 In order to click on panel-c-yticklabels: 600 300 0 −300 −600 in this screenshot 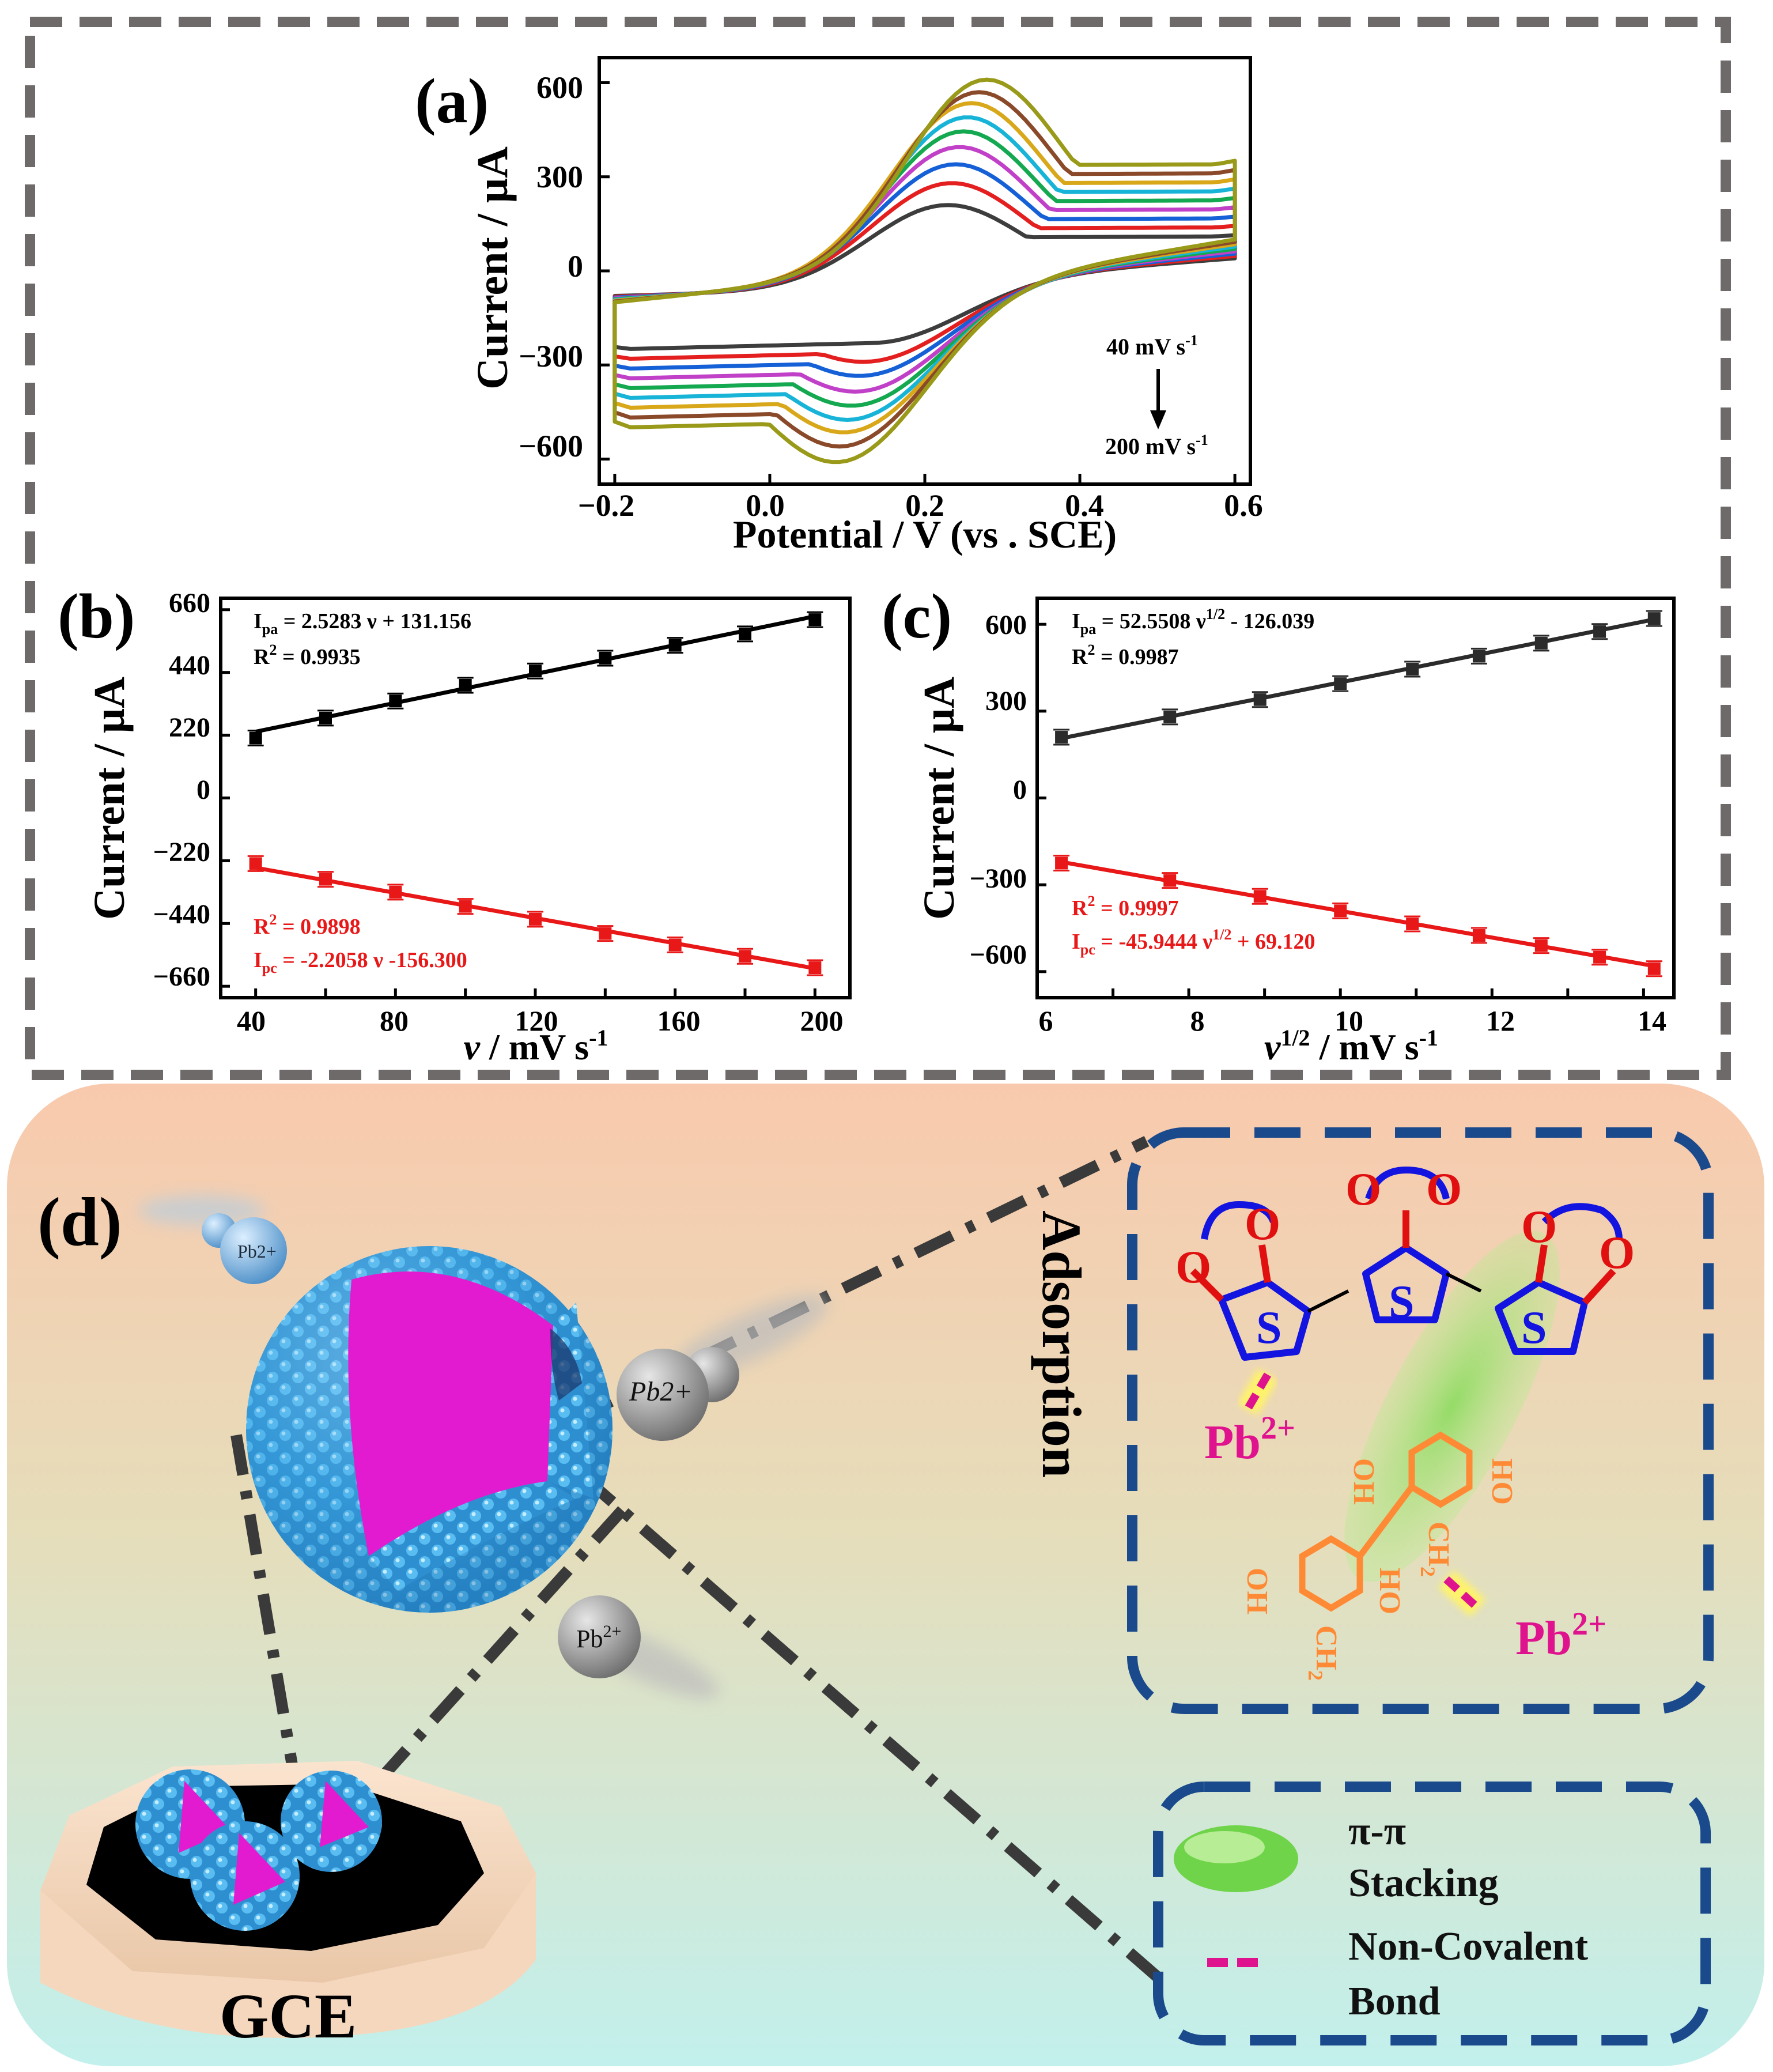, I will do `click(998, 790)`.